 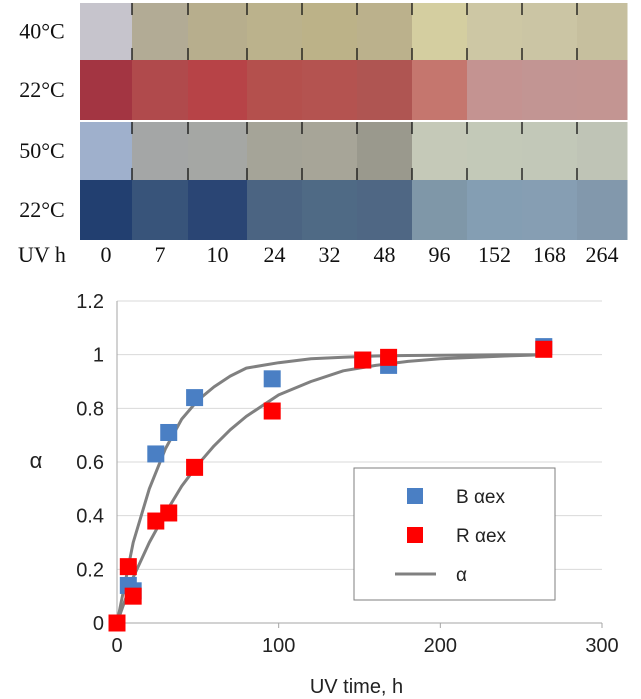 What do you see at coordinates (106, 254) in the screenshot?
I see `uv-time-label: 0` at bounding box center [106, 254].